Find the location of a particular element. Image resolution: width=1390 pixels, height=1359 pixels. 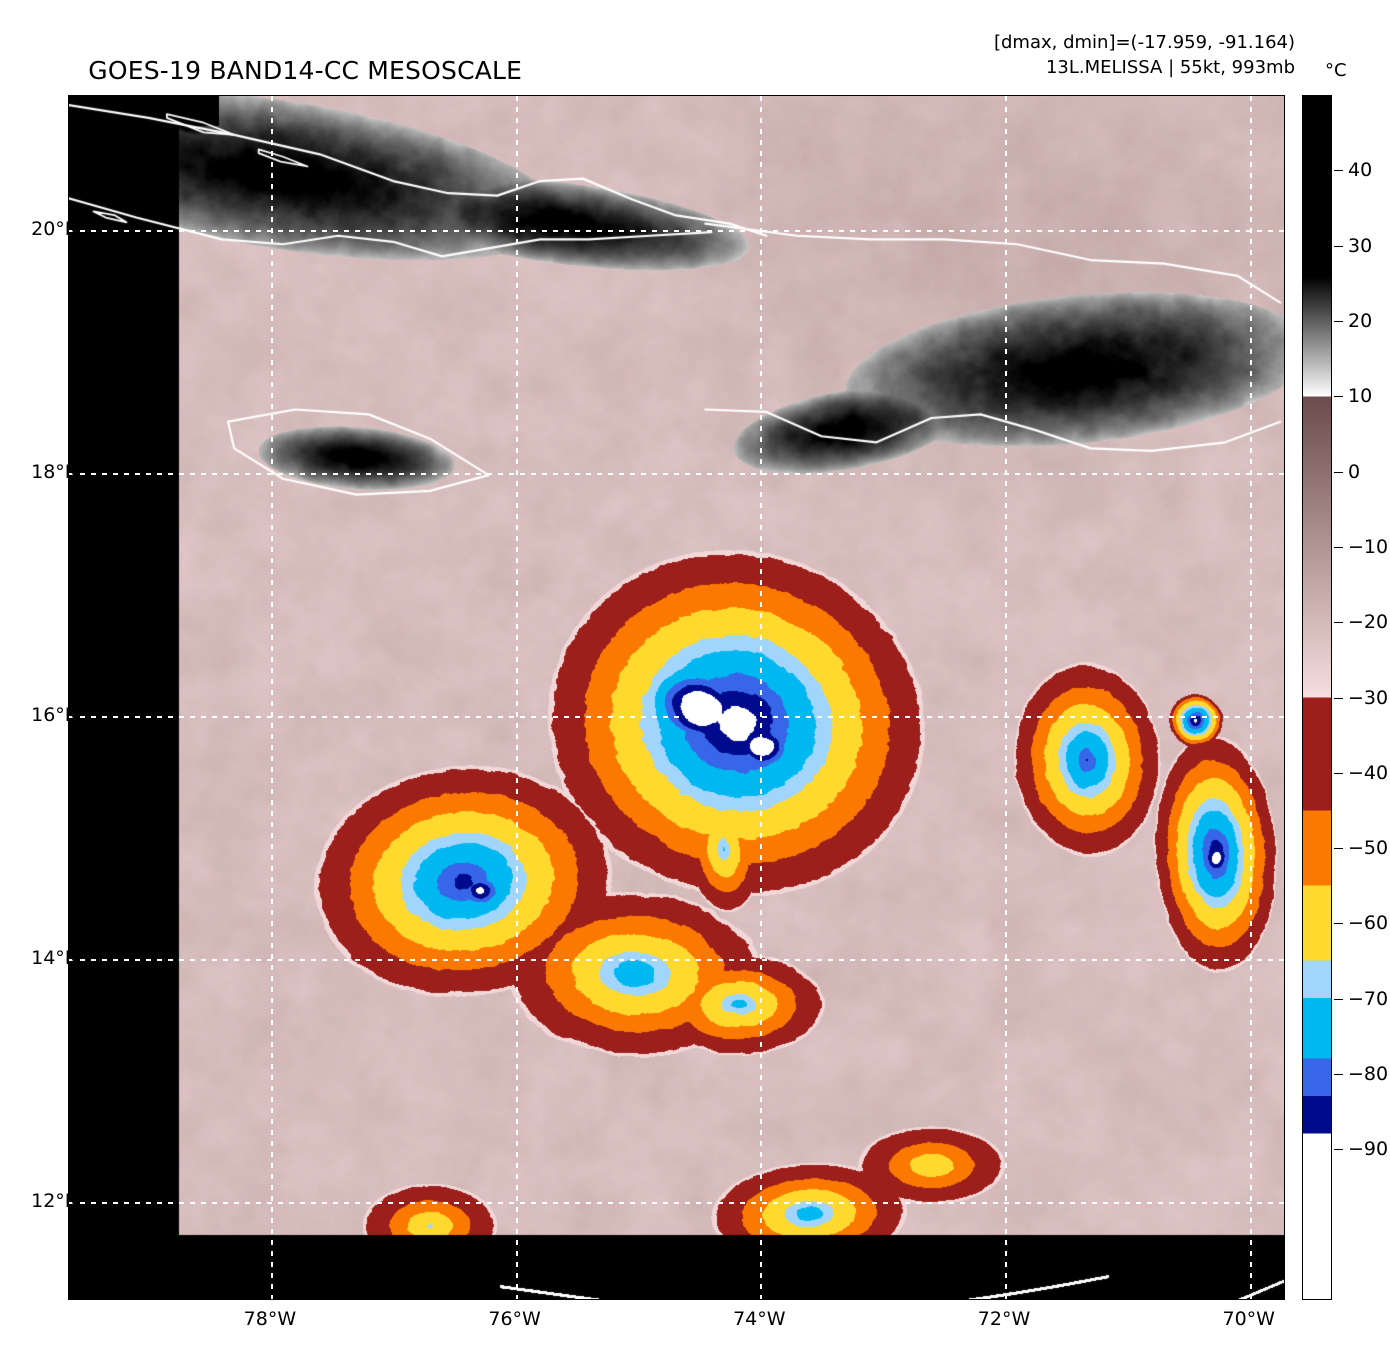

x-tick-label-70: 70°W is located at coordinates (1248, 1319).